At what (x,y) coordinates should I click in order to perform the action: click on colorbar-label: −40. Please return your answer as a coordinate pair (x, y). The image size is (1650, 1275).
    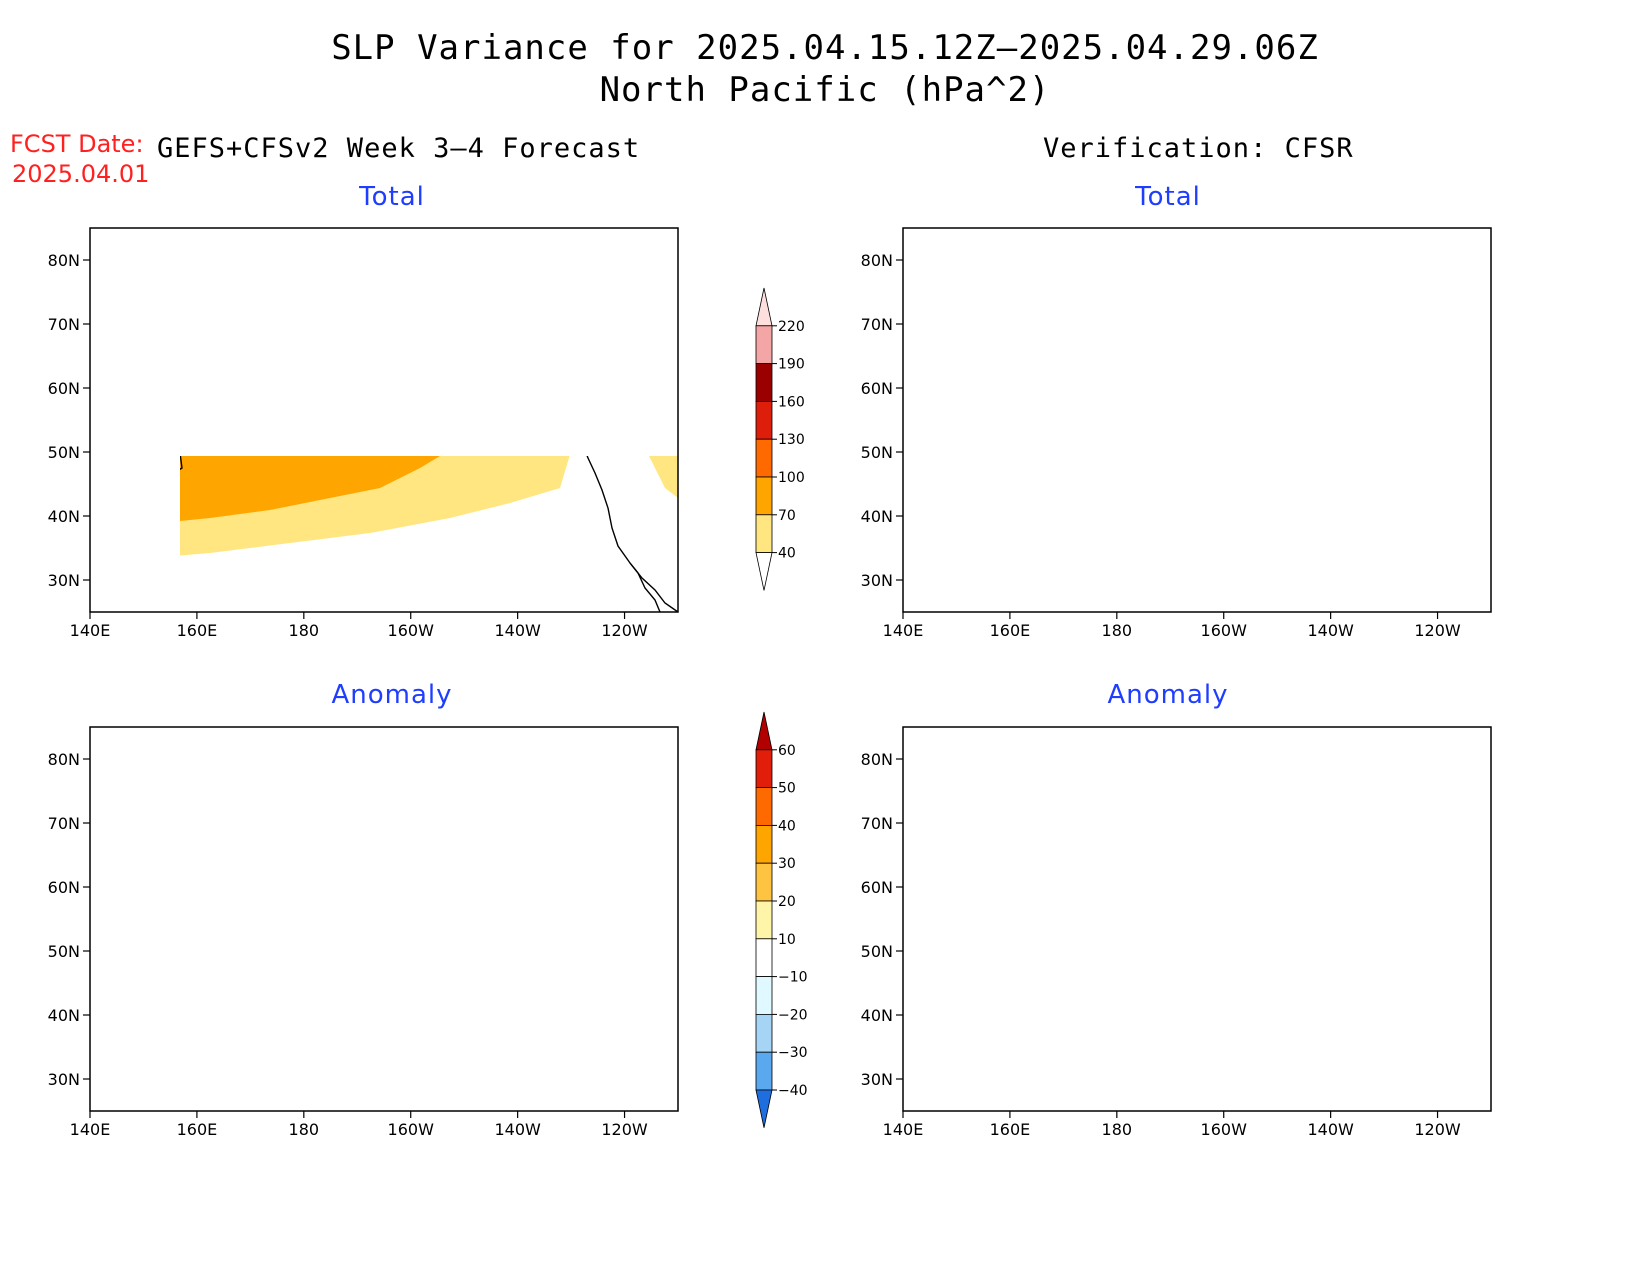
    Looking at the image, I should click on (793, 1091).